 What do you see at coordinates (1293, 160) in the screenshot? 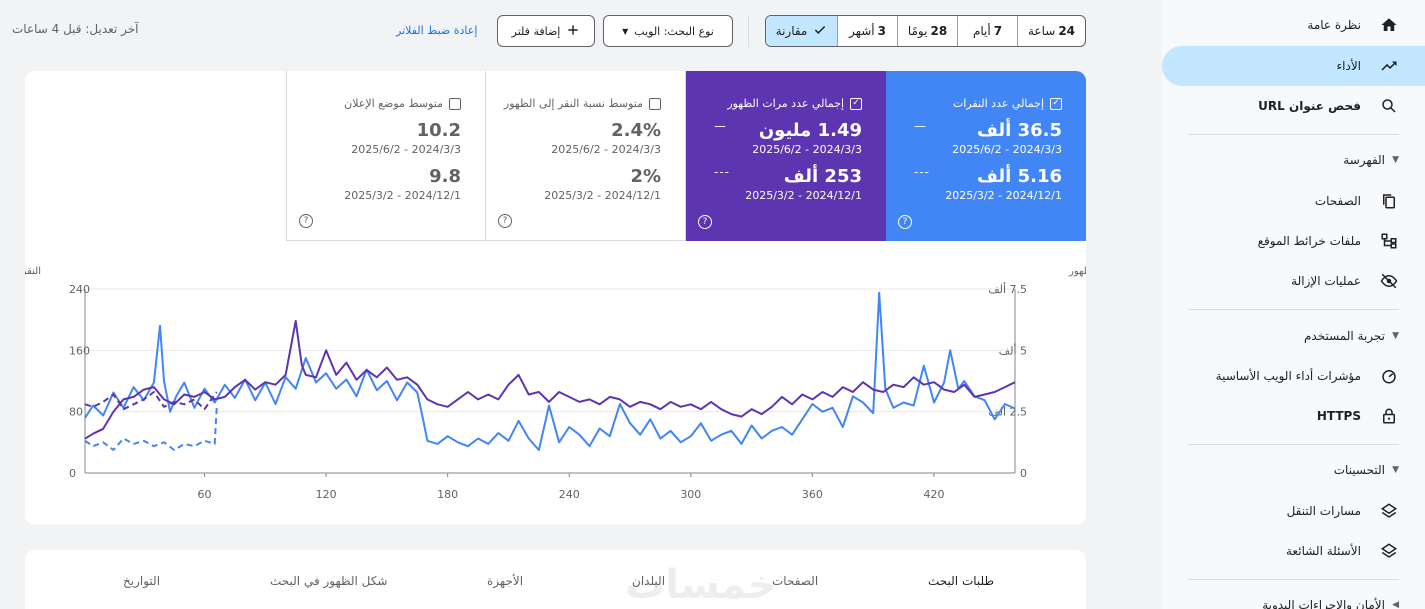
I see `sidebar-section-indexing: ▼ الفهرسة` at bounding box center [1293, 160].